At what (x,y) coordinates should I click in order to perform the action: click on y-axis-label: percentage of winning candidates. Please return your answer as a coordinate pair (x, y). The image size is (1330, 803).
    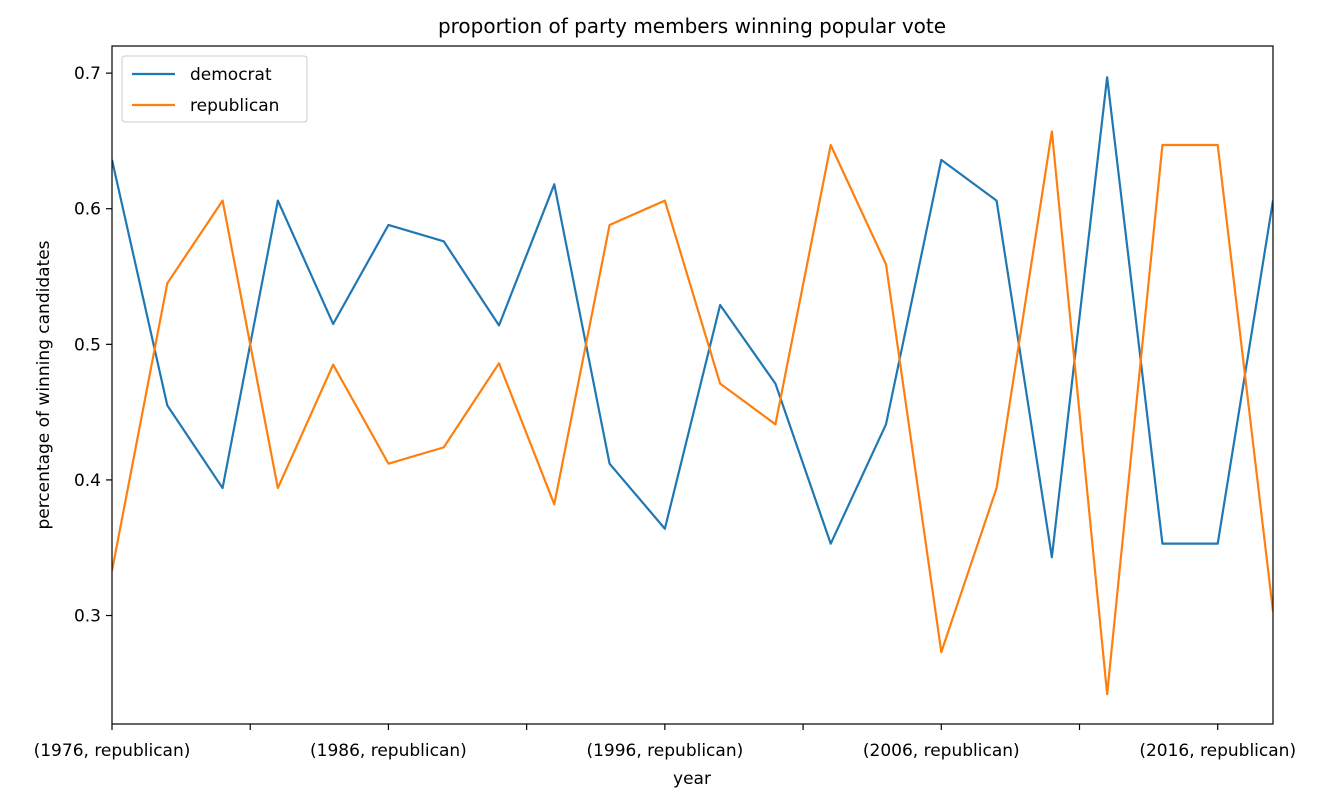
    Looking at the image, I should click on (44, 384).